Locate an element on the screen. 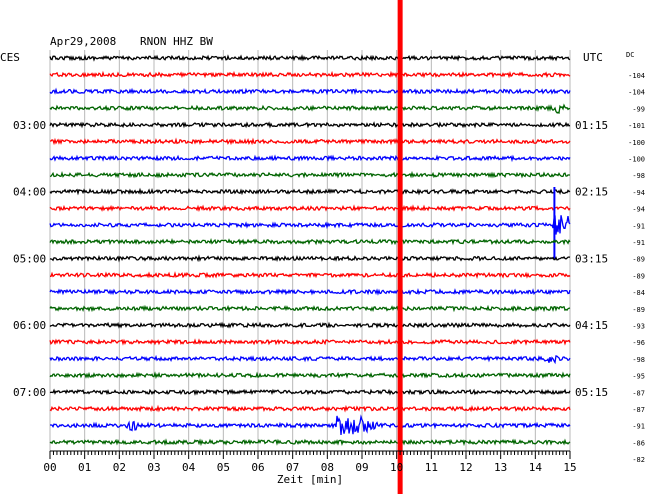 The height and width of the screenshot is (494, 650). x-tick-label-11: 11 is located at coordinates (431, 467).